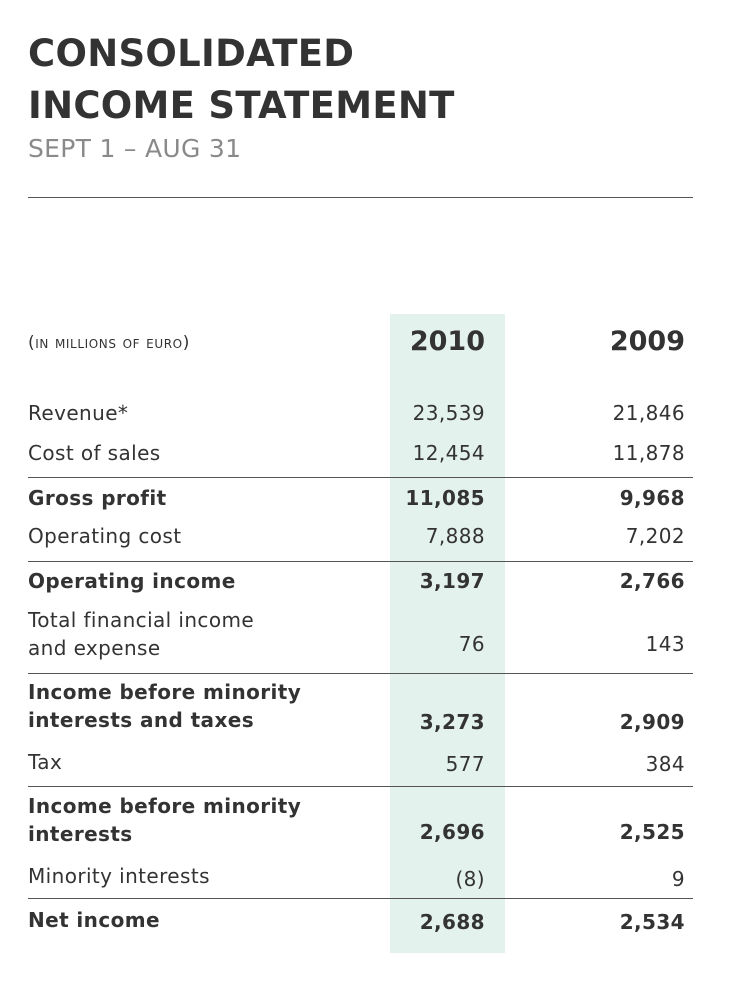 This screenshot has height=981, width=737. What do you see at coordinates (465, 764) in the screenshot?
I see `value-2010: 577` at bounding box center [465, 764].